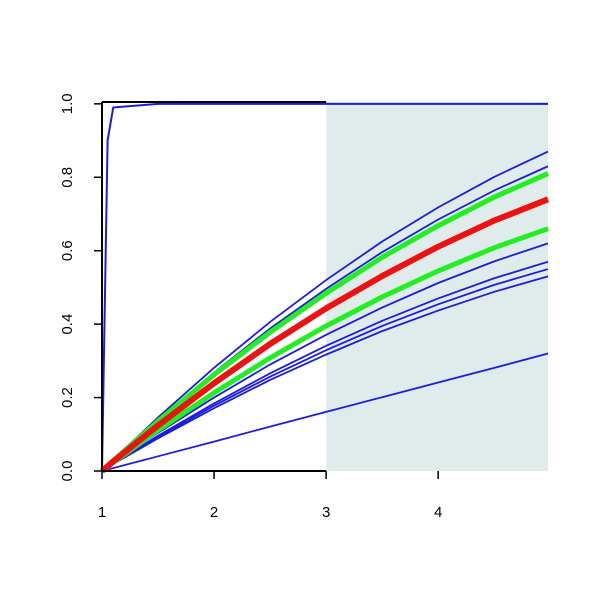 Image resolution: width=600 pixels, height=600 pixels. What do you see at coordinates (67, 250) in the screenshot?
I see `y-tick-label: 0.6` at bounding box center [67, 250].